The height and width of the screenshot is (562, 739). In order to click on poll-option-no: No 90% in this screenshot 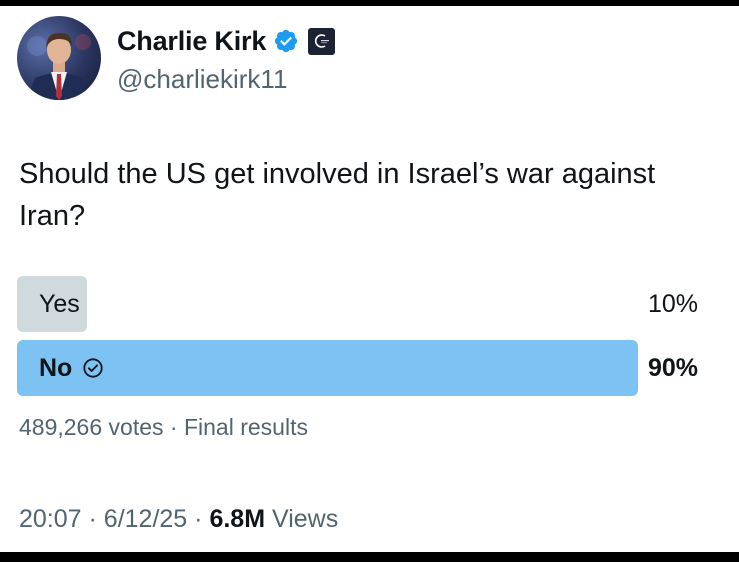, I will do `click(362, 368)`.